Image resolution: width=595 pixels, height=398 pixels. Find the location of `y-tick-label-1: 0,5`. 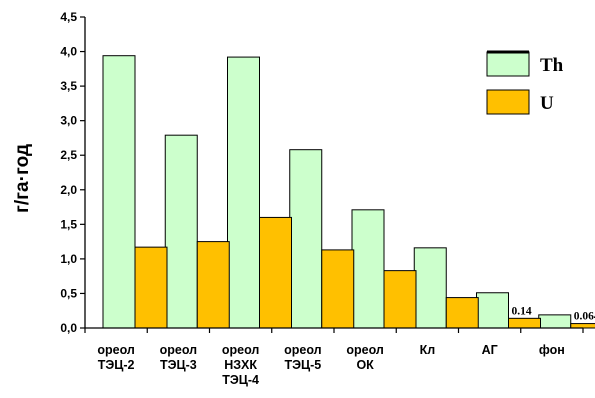

y-tick-label-1: 0,5 is located at coordinates (68, 293).